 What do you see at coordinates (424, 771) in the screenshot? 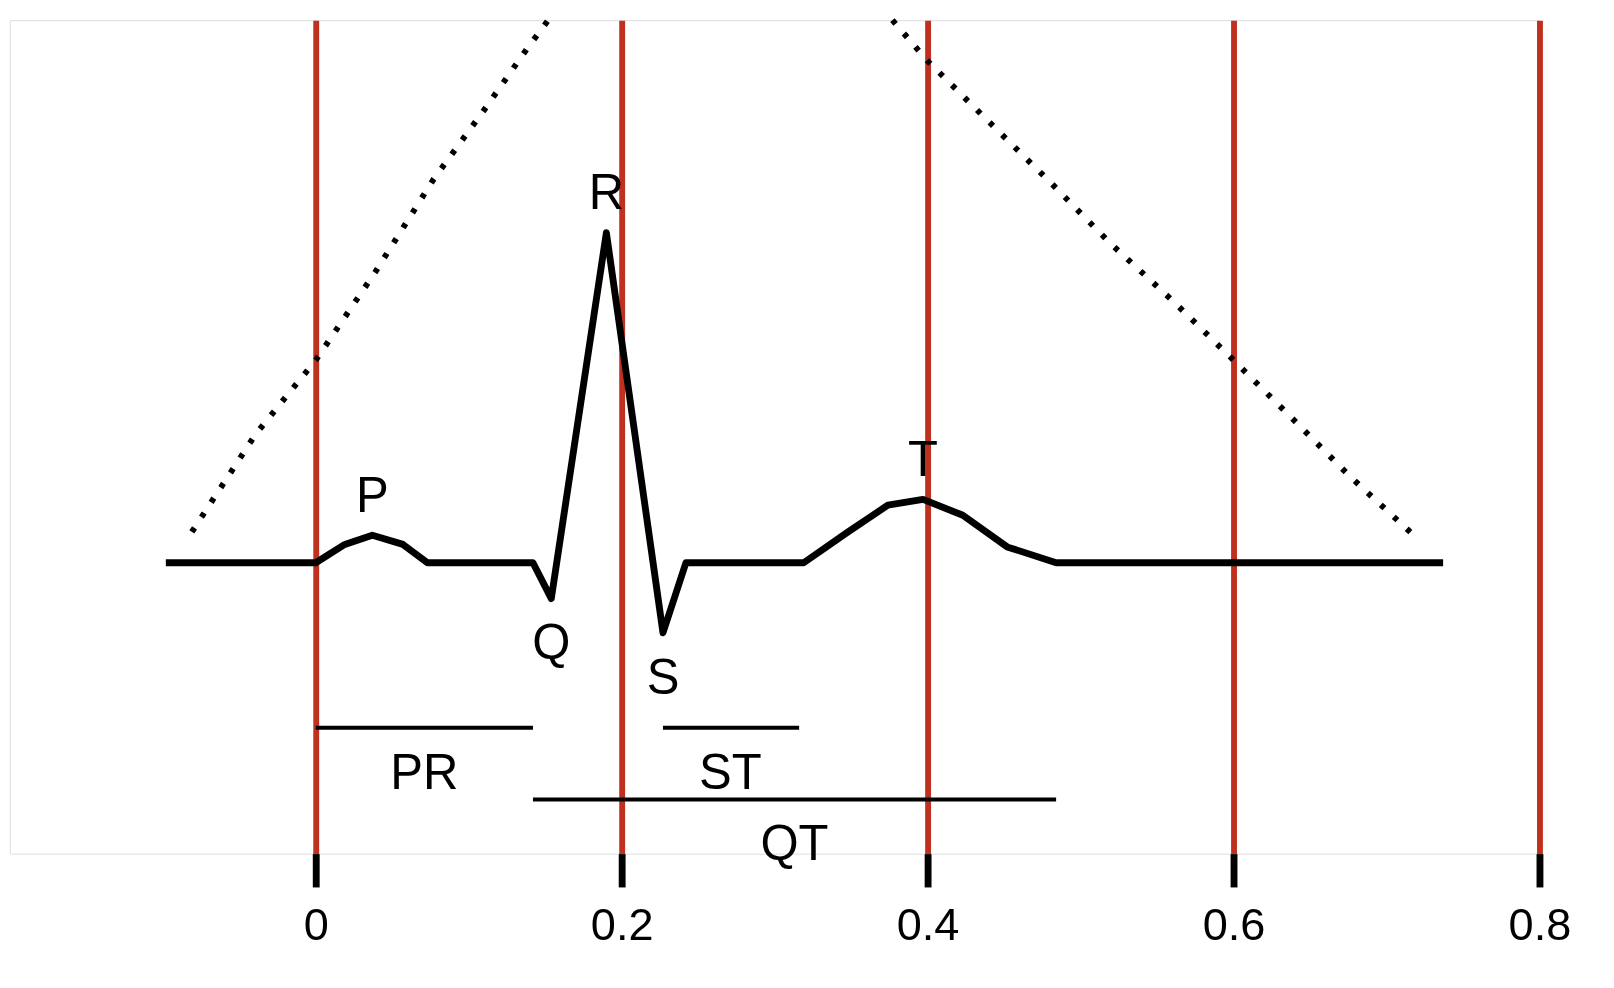
I see `annotation: PR` at bounding box center [424, 771].